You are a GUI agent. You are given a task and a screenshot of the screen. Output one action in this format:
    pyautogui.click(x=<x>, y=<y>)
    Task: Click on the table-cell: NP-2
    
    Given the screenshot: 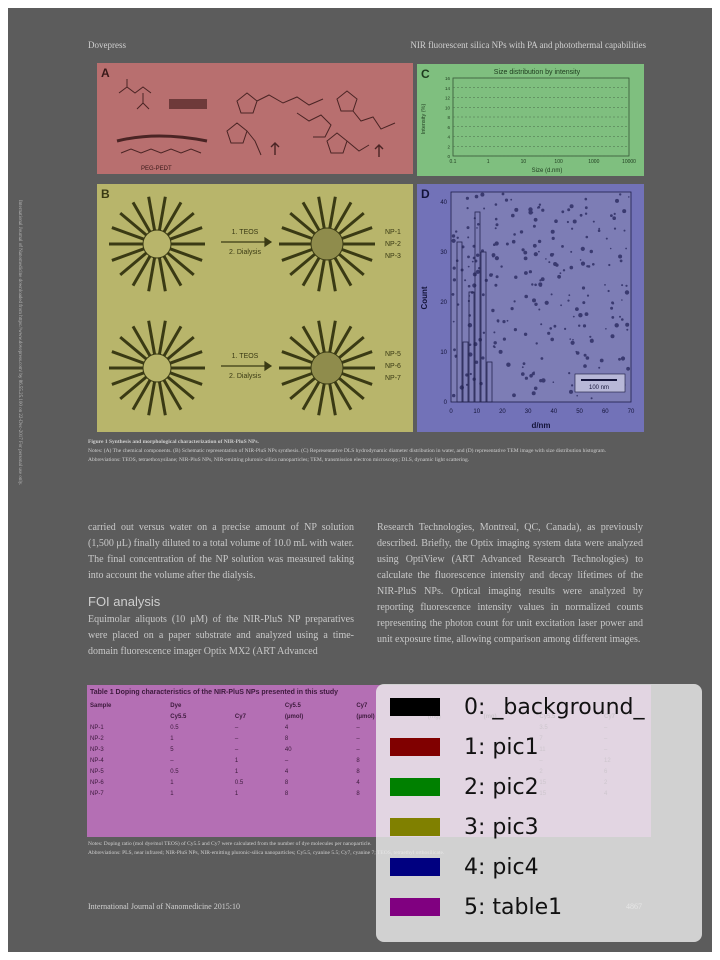 What is the action you would take?
    pyautogui.click(x=97, y=738)
    